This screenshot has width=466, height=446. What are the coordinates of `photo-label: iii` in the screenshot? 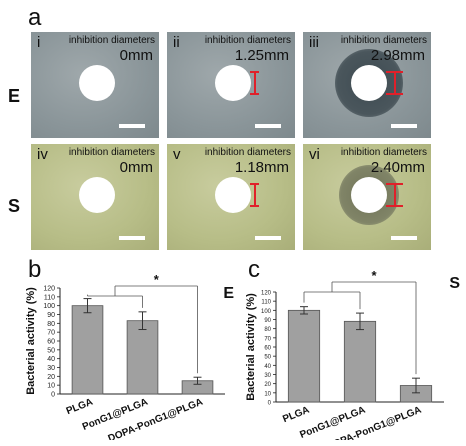 It's located at (314, 42).